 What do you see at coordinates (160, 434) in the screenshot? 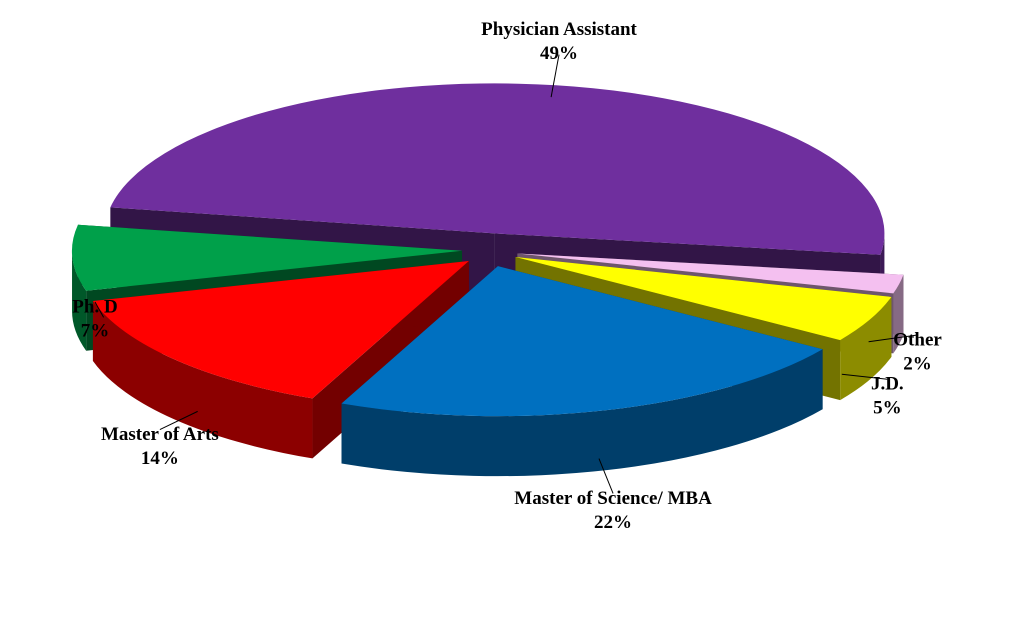
I see `category-label: Master of Arts` at bounding box center [160, 434].